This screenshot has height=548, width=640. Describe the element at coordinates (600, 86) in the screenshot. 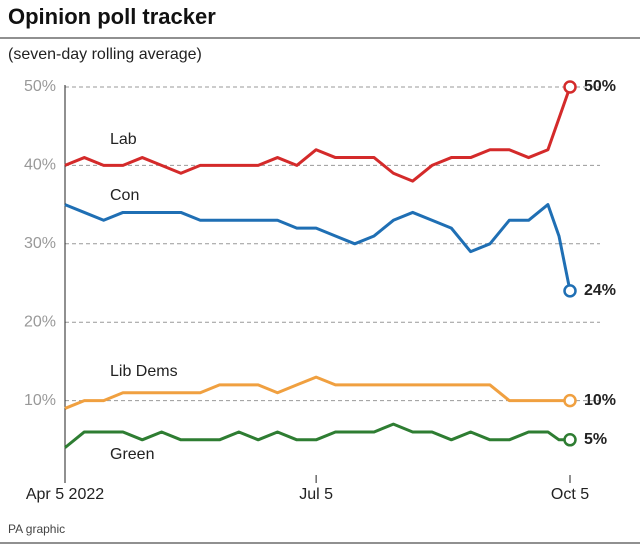

I see `value-label: 50%` at that location.